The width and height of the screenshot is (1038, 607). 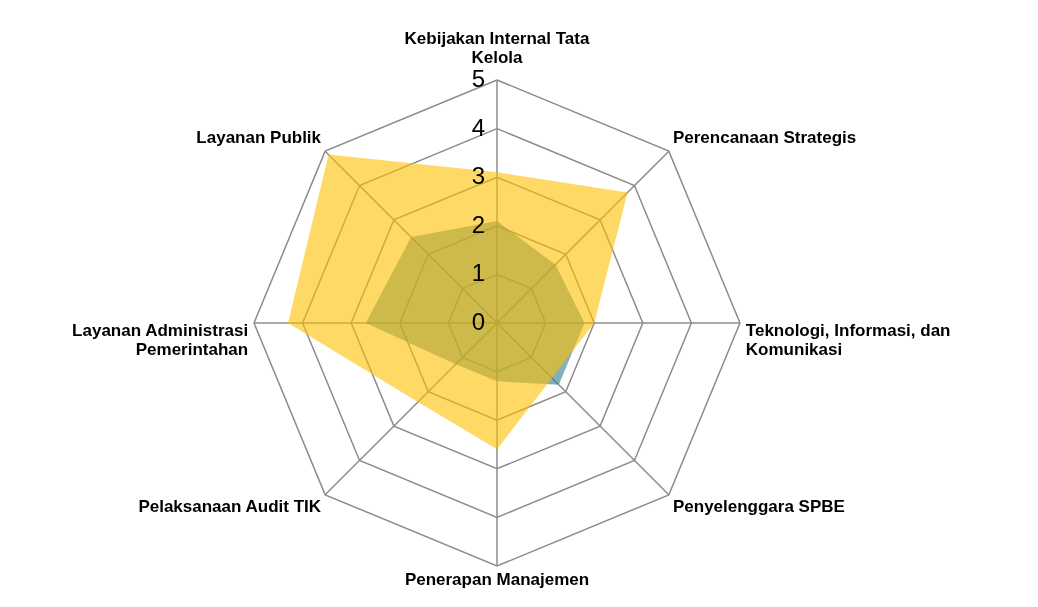 What do you see at coordinates (478, 224) in the screenshot?
I see `y-tick-label: 2` at bounding box center [478, 224].